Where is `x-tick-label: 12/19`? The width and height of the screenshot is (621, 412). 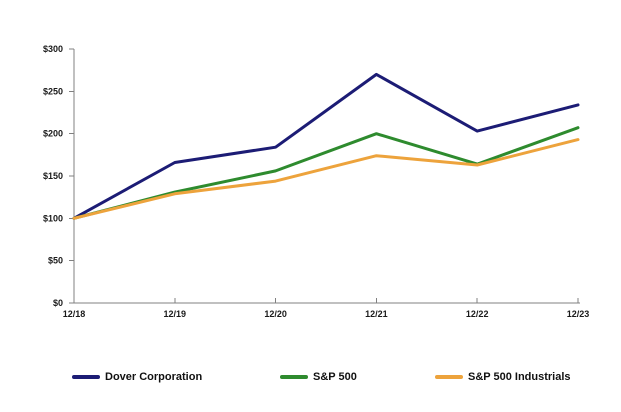 x-tick-label: 12/19 is located at coordinates (175, 314).